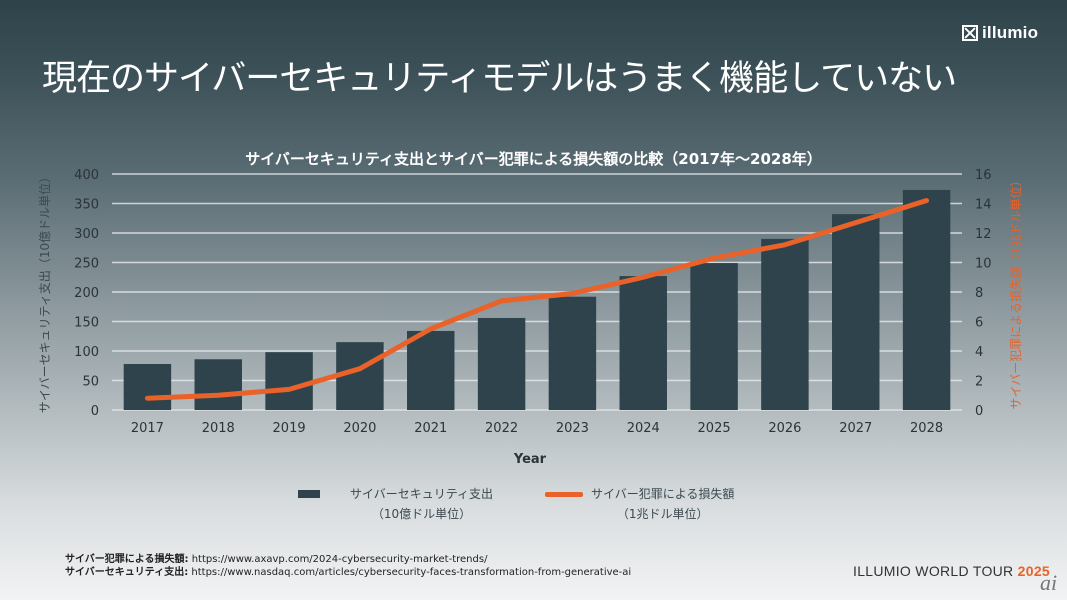  What do you see at coordinates (530, 459) in the screenshot?
I see `x-axis-label: Year` at bounding box center [530, 459].